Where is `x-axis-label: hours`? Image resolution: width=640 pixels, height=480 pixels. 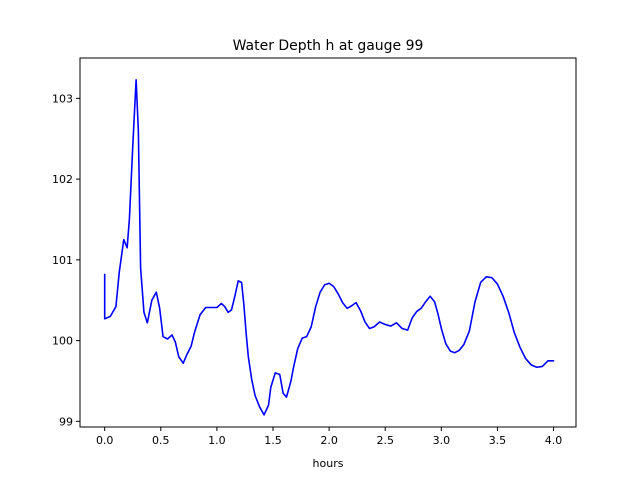
x-axis-label: hours is located at coordinates (328, 463).